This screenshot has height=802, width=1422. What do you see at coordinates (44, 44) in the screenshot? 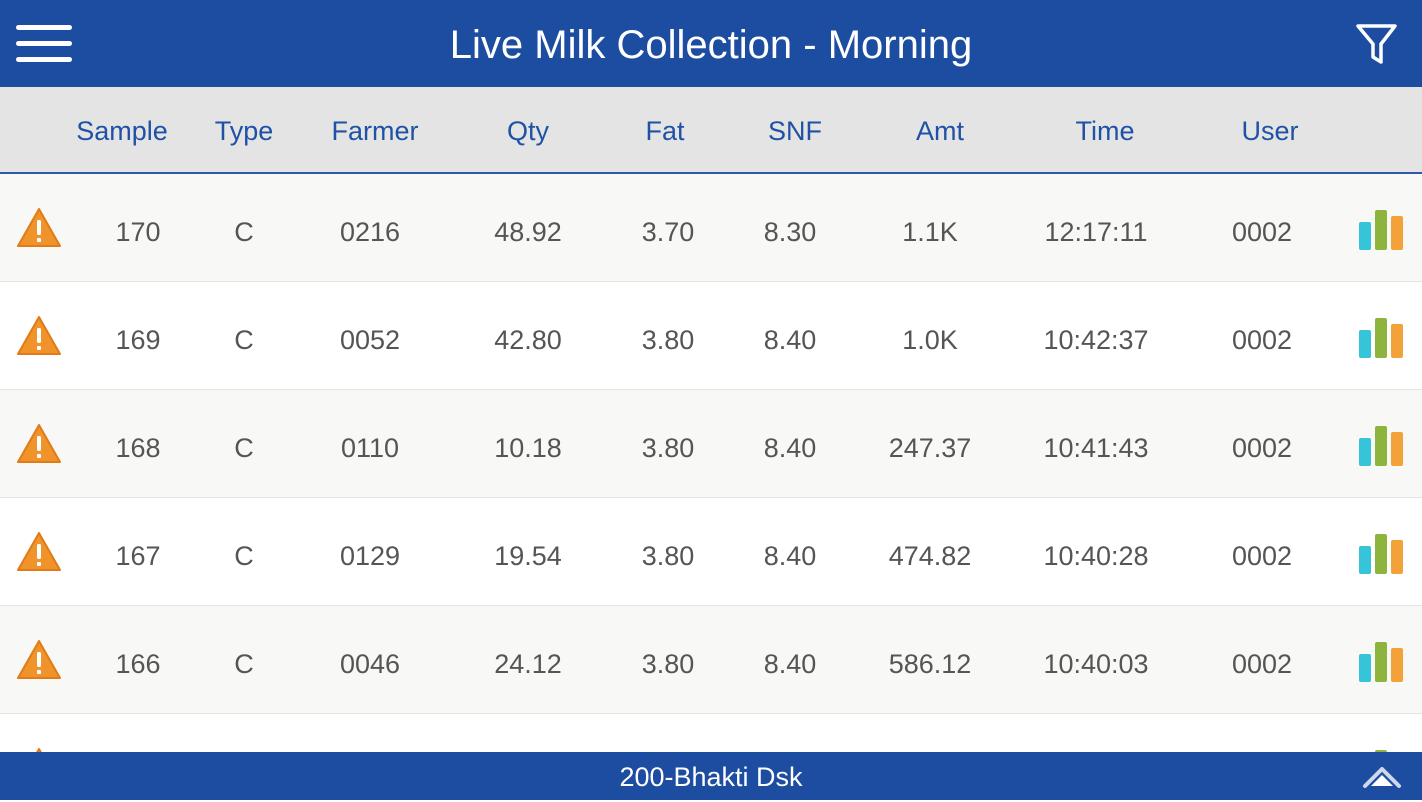
I see `hamburger-menu-icon` at bounding box center [44, 44].